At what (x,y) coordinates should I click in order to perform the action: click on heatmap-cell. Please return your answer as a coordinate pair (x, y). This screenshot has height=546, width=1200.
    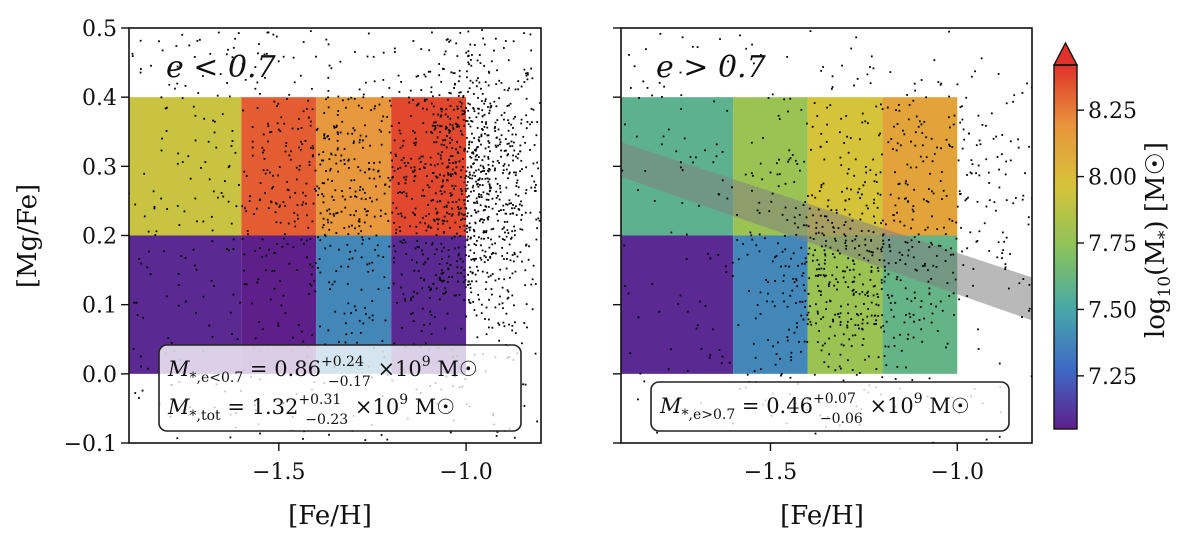
    Looking at the image, I should click on (770, 304).